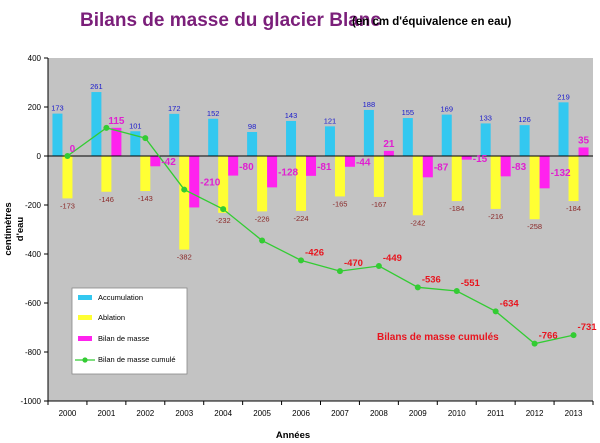 The width and height of the screenshot is (600, 443). Describe the element at coordinates (311, 166) in the screenshot. I see `bar-bilan-2006` at that location.